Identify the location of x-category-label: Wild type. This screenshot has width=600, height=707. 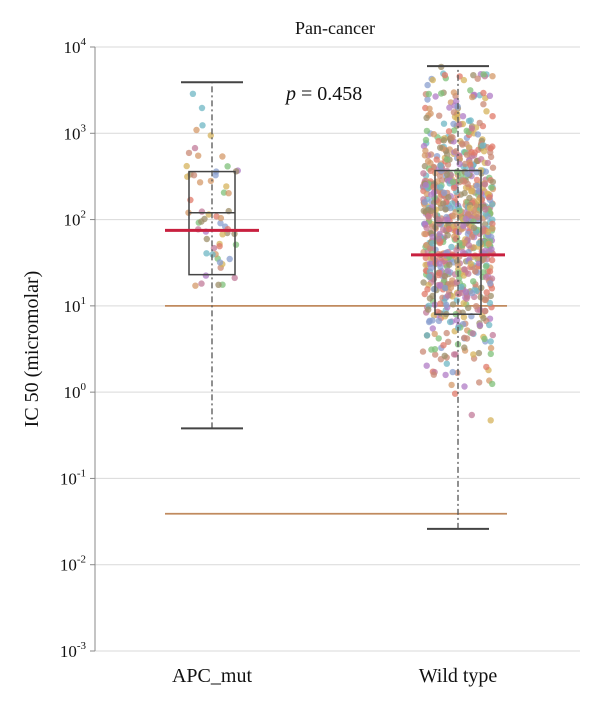
(458, 676).